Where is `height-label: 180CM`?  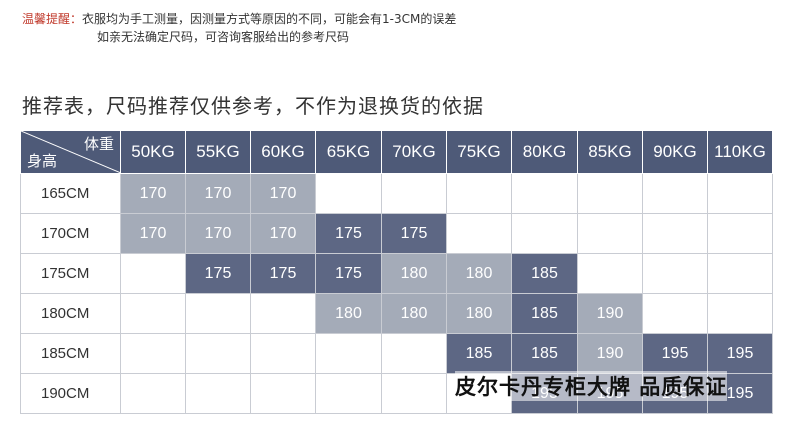 height-label: 180CM is located at coordinates (70, 313).